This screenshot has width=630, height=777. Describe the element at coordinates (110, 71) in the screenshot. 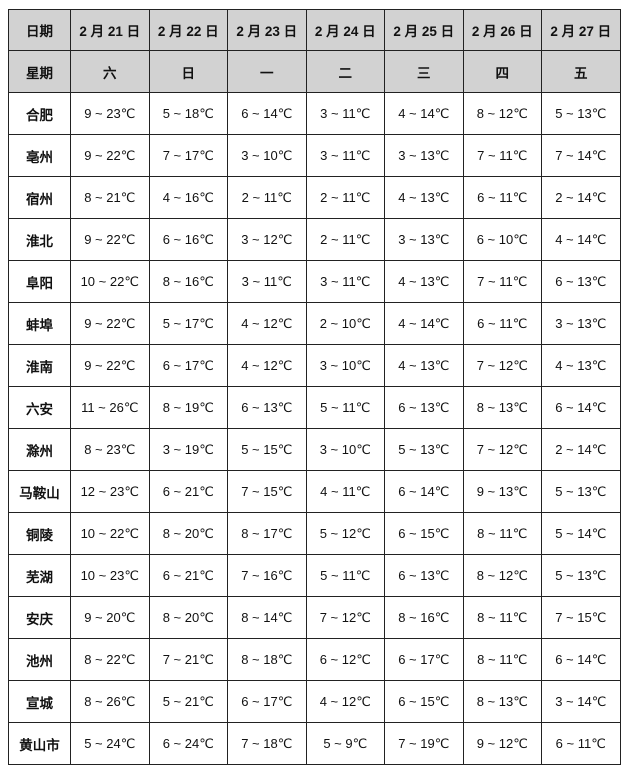

I see `weekday-header-cell: 六` at that location.